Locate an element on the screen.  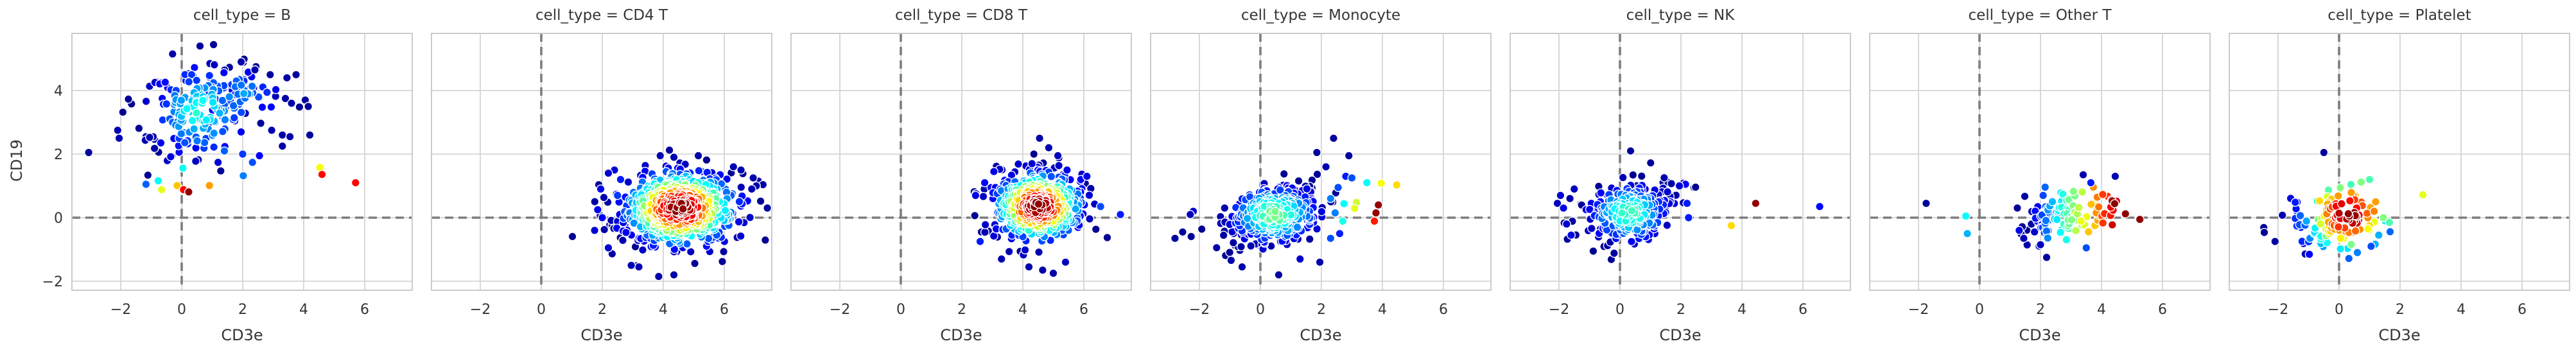
facet-plot-cd4-t: −2 0 2 4 6 is located at coordinates (601, 175).